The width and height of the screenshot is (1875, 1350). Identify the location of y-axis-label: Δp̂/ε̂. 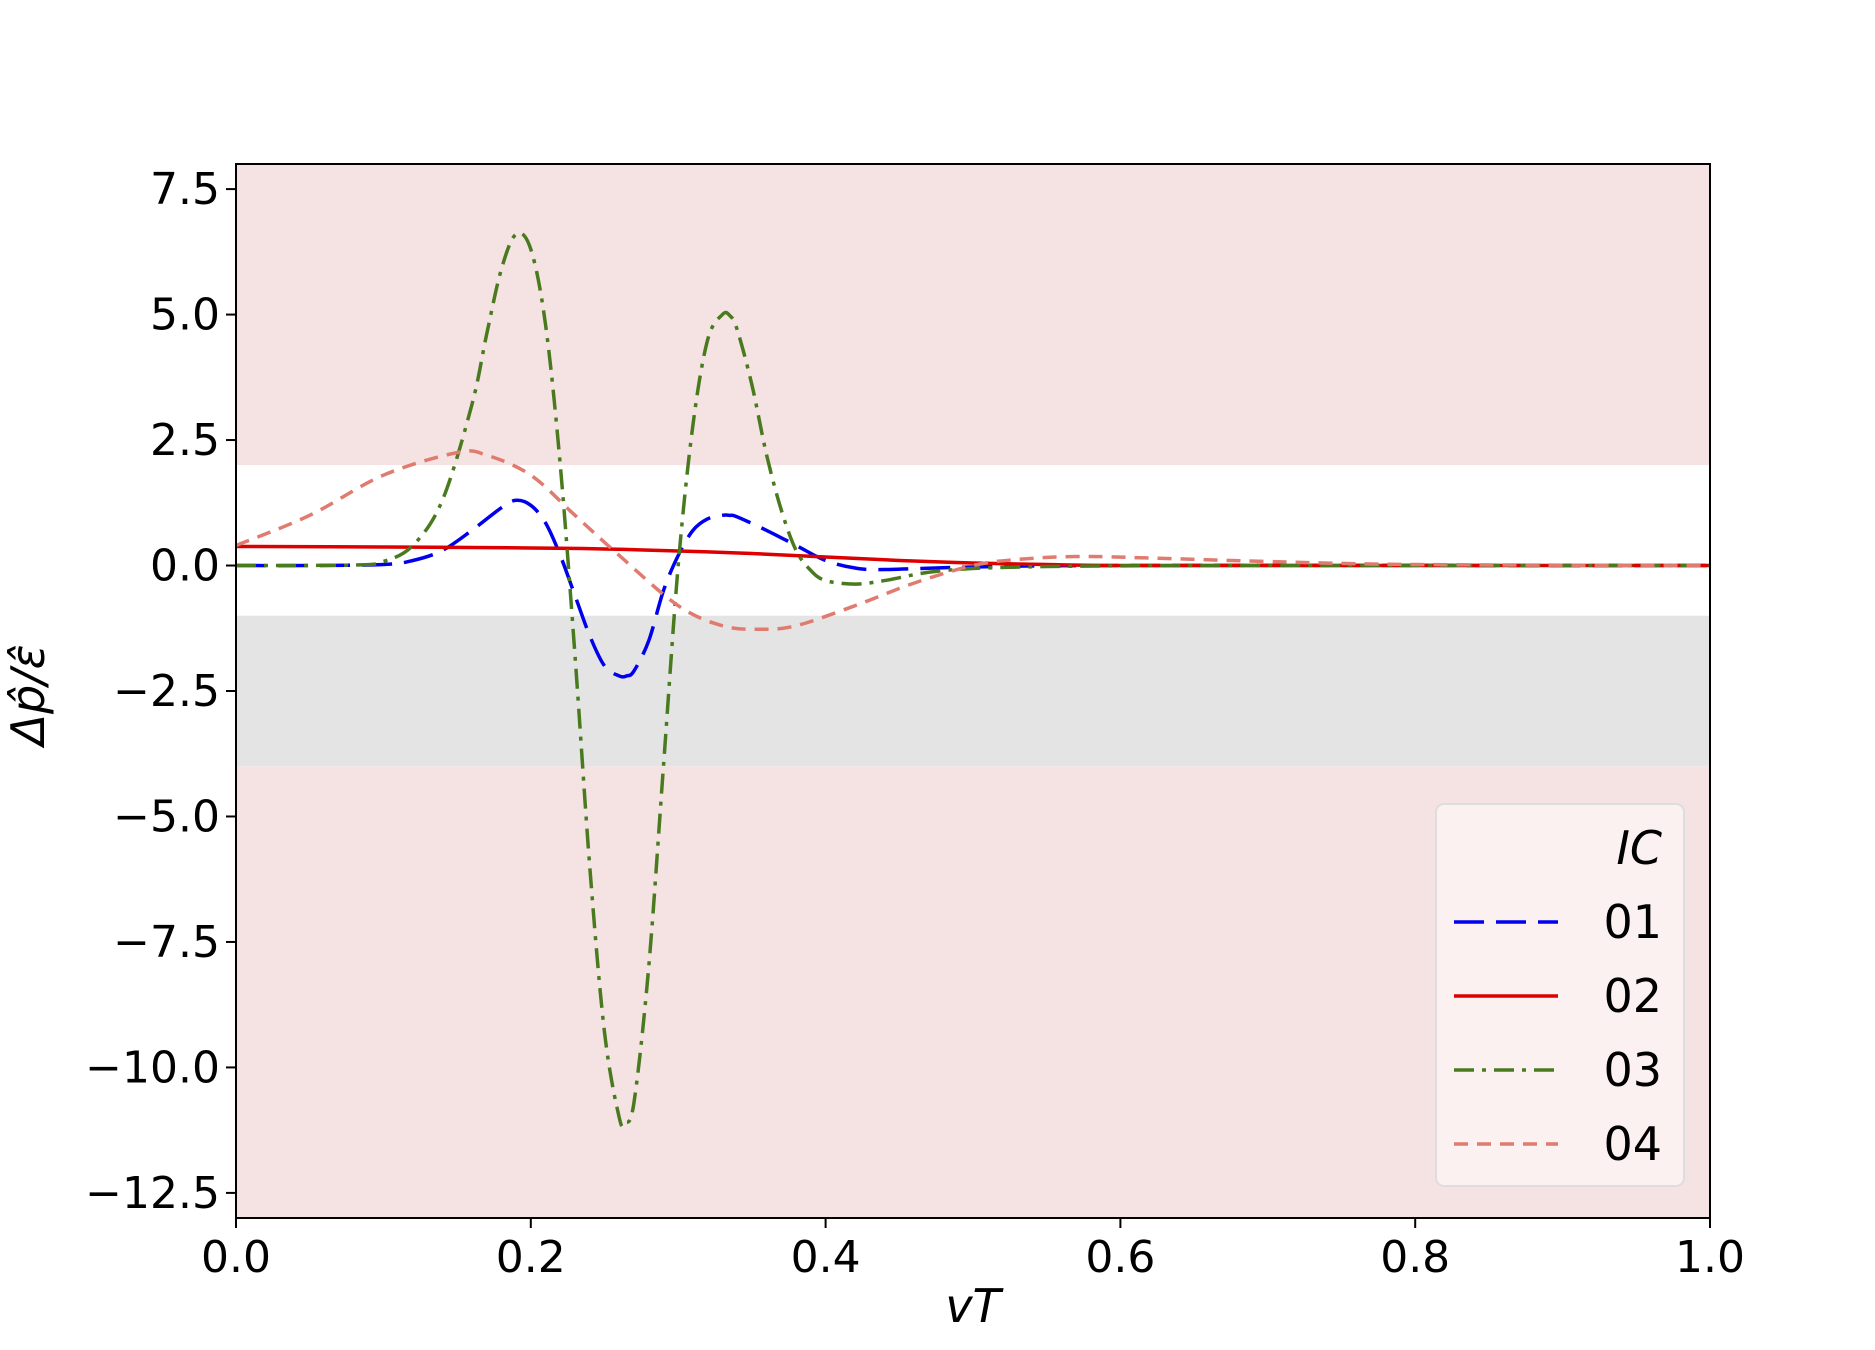
(28, 696).